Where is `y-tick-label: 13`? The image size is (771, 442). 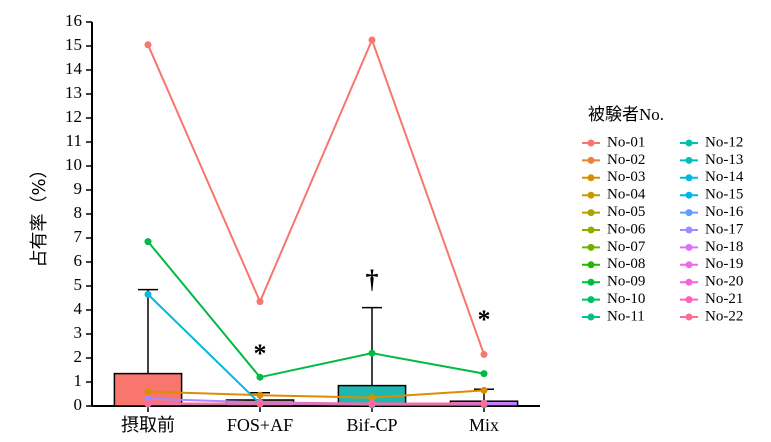
y-tick-label: 13 is located at coordinates (73, 92).